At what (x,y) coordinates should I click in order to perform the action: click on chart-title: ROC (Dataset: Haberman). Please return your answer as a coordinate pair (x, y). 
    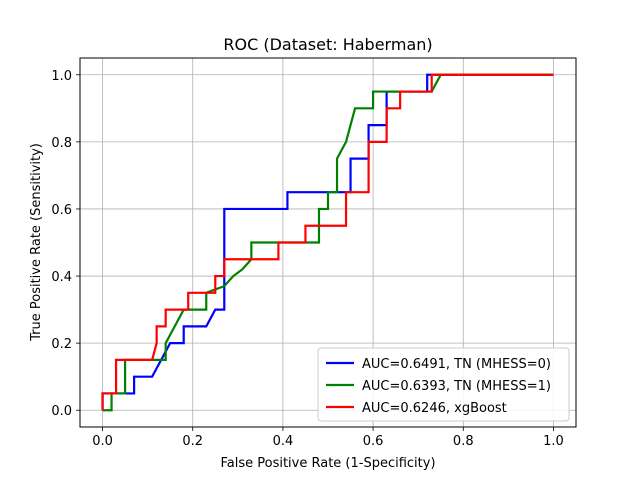
    Looking at the image, I should click on (327, 44).